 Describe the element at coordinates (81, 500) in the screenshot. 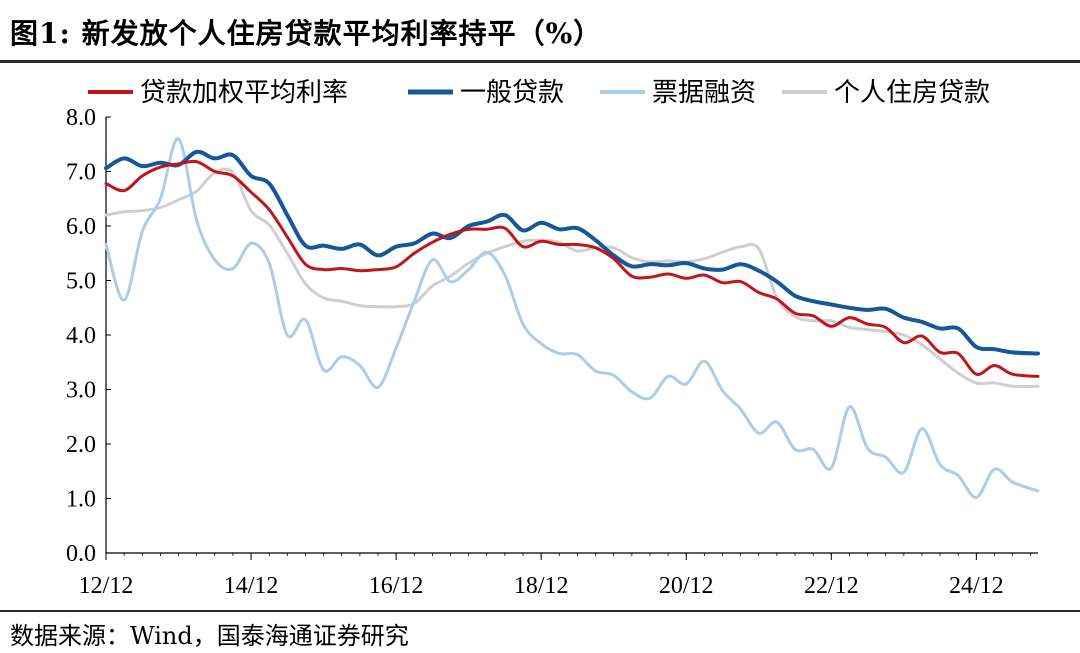

I see `y-tick-label: 1.0` at that location.